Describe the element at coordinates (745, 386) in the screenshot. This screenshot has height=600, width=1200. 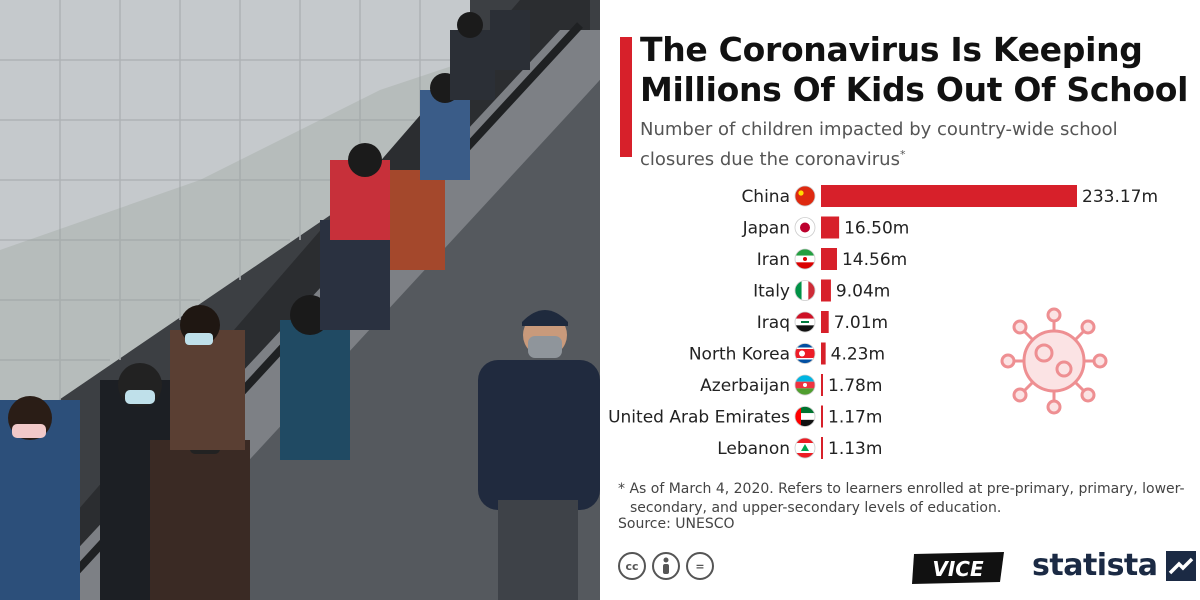
I see `category-label: Azerbaijan` at that location.